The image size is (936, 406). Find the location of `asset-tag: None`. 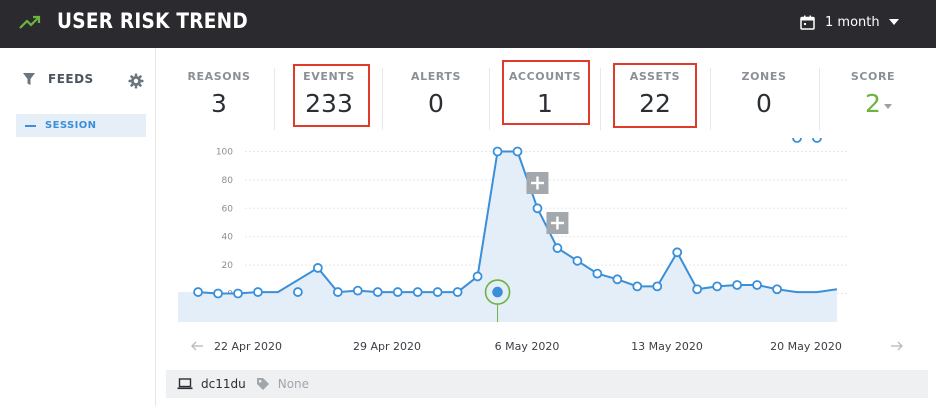

asset-tag: None is located at coordinates (293, 384).